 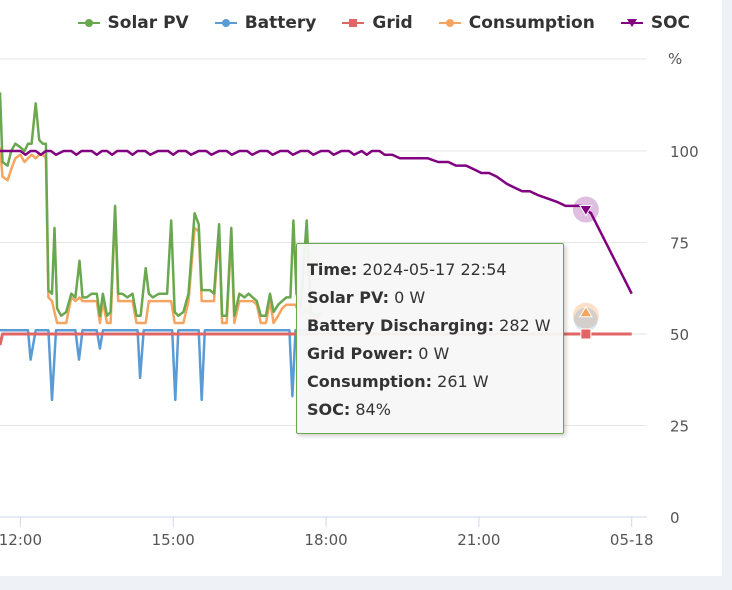 What do you see at coordinates (173, 540) in the screenshot?
I see `x-tick-label: 15:00` at bounding box center [173, 540].